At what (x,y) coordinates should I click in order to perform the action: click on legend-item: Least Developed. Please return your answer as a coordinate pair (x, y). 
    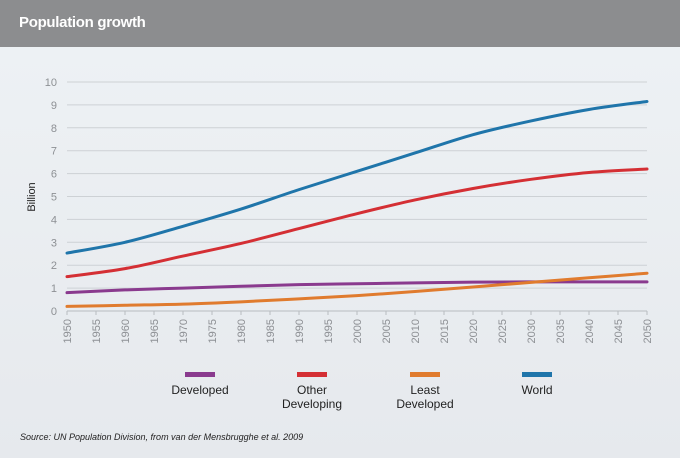
    Looking at the image, I should click on (425, 391).